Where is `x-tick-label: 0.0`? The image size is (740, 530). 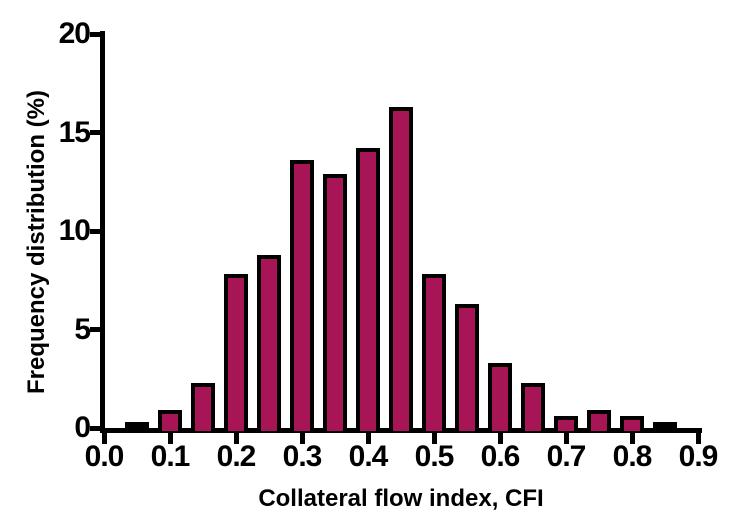 x-tick-label: 0.0 is located at coordinates (104, 456).